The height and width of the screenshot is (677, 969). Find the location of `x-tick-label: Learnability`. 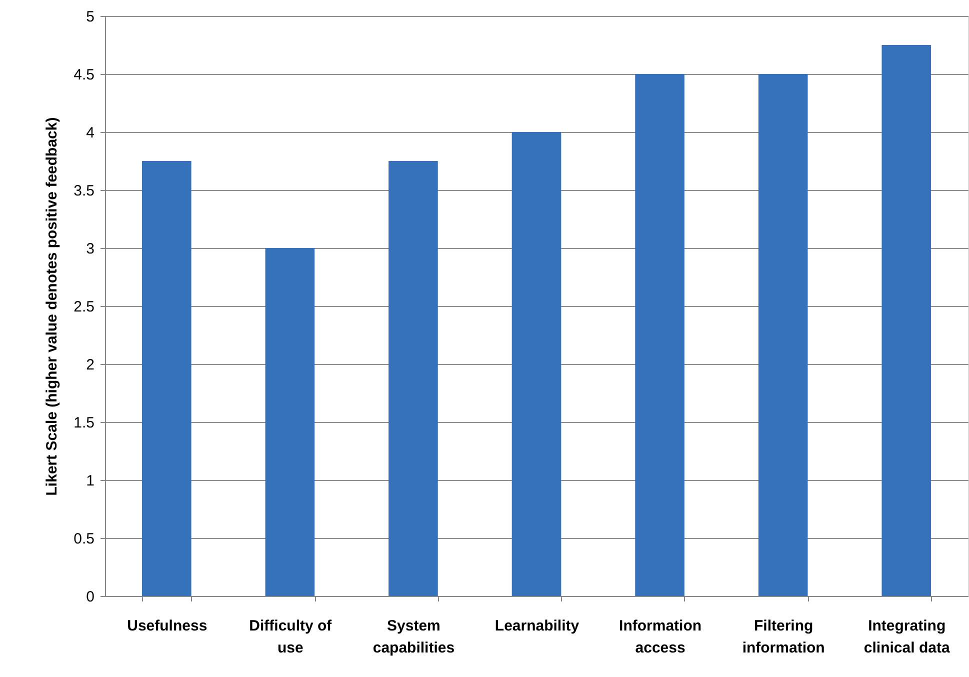

x-tick-label: Learnability is located at coordinates (537, 626).